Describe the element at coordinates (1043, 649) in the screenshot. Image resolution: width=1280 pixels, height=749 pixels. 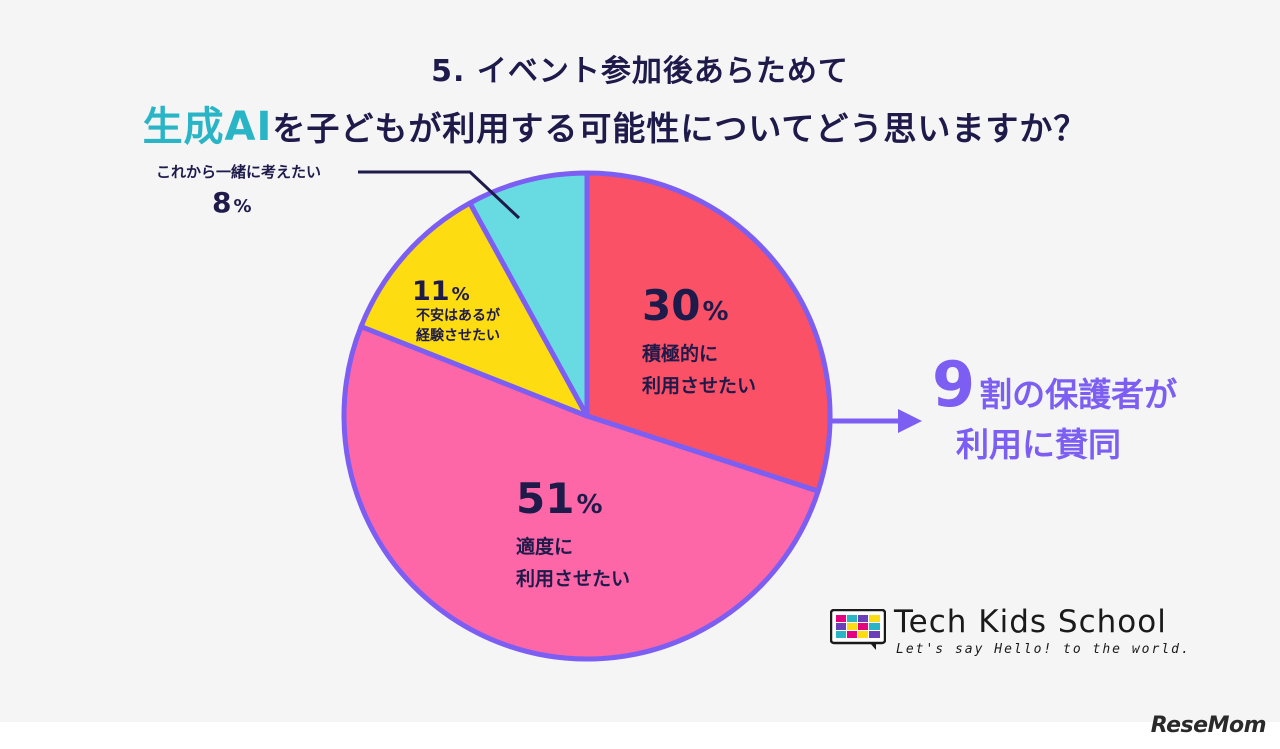
I see `logo-tagline: Let's say Hello! to the world.` at that location.